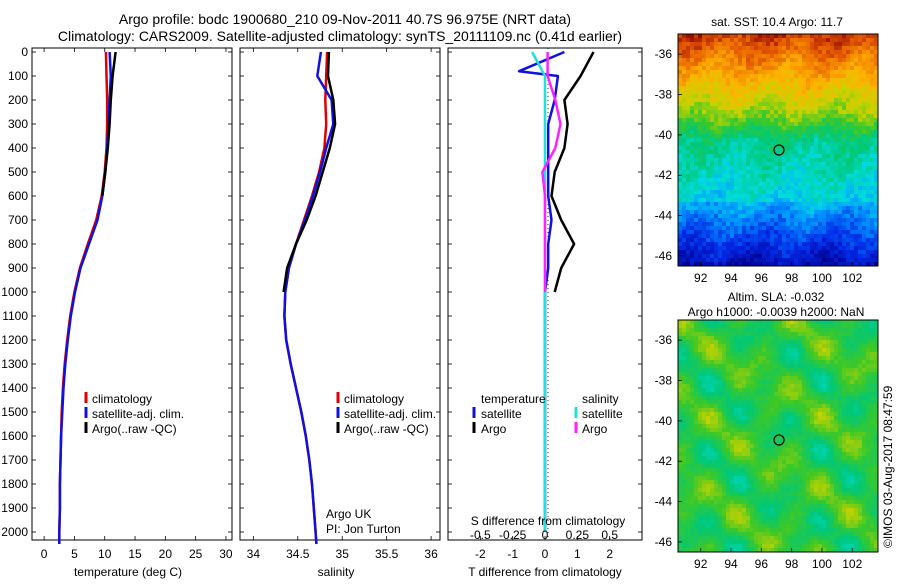 The width and height of the screenshot is (900, 585). What do you see at coordinates (480, 535) in the screenshot?
I see `s-difference-tick-label: -0.5` at bounding box center [480, 535].